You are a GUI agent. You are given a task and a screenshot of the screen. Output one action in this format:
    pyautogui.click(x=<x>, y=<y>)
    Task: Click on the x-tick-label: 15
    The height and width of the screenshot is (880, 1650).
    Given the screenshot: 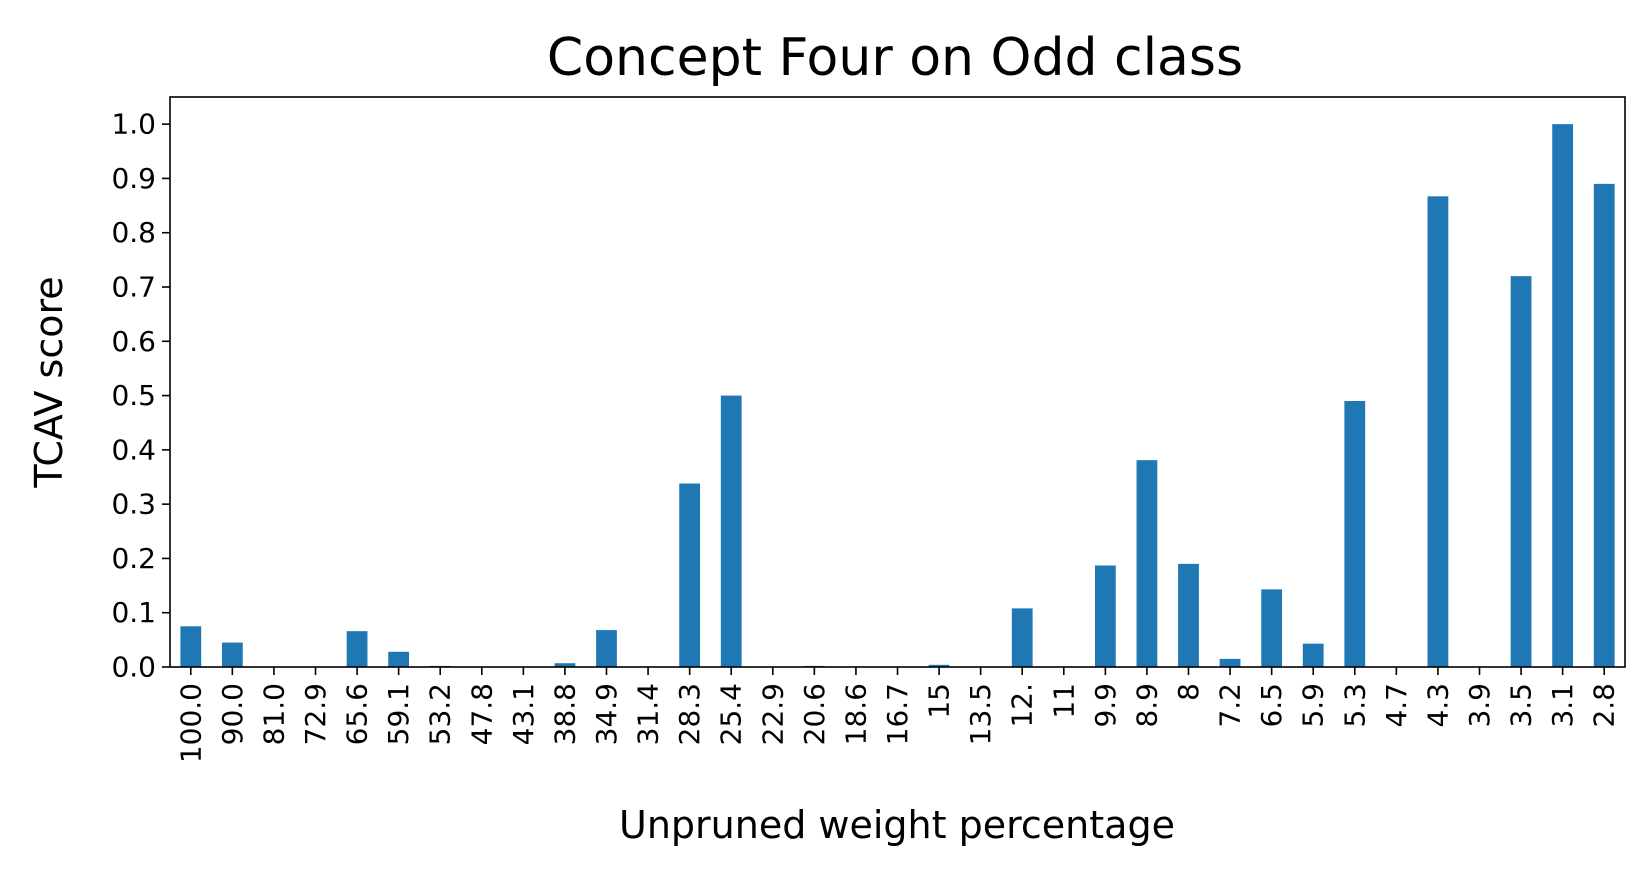 What is the action you would take?
    pyautogui.click(x=939, y=701)
    